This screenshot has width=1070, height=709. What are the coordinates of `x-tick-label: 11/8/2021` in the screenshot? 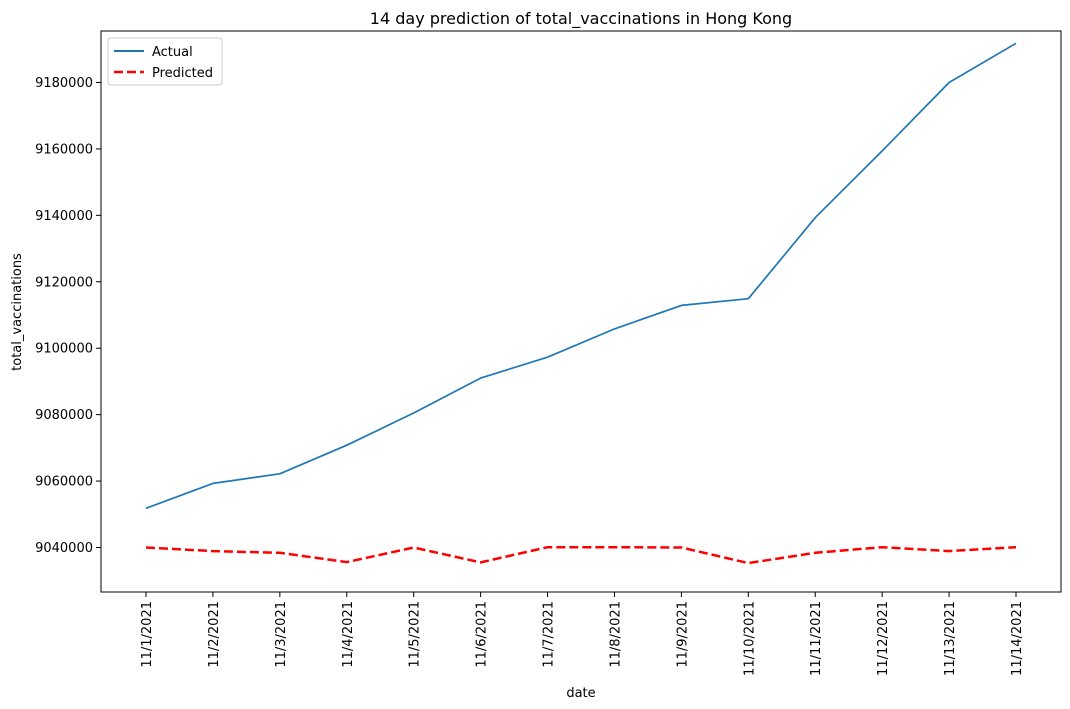 It's located at (615, 634).